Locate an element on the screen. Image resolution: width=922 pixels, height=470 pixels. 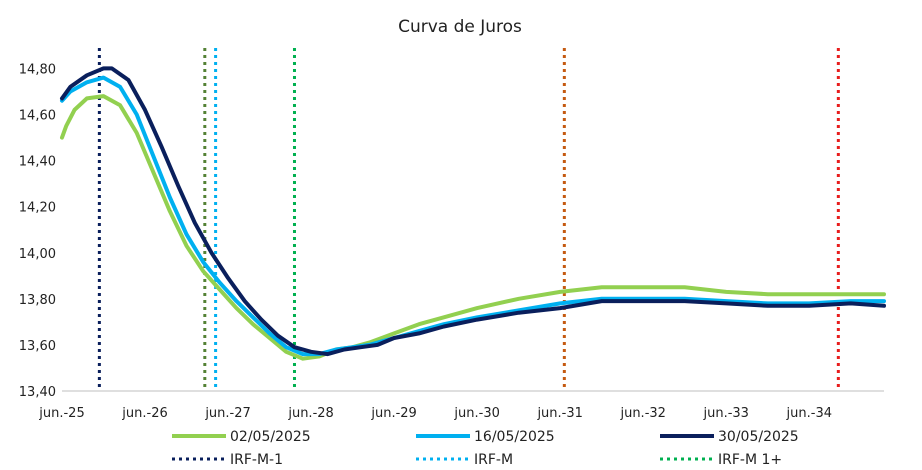
y-tick-label: 14,40 is located at coordinates (37, 162).